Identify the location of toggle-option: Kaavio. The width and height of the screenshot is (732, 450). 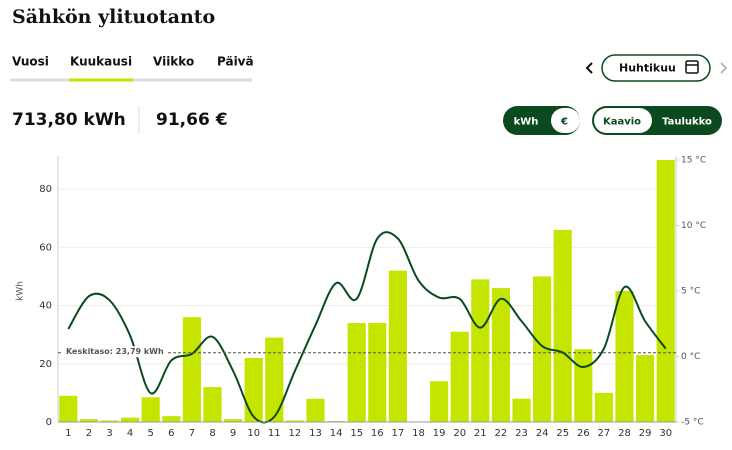
(622, 122).